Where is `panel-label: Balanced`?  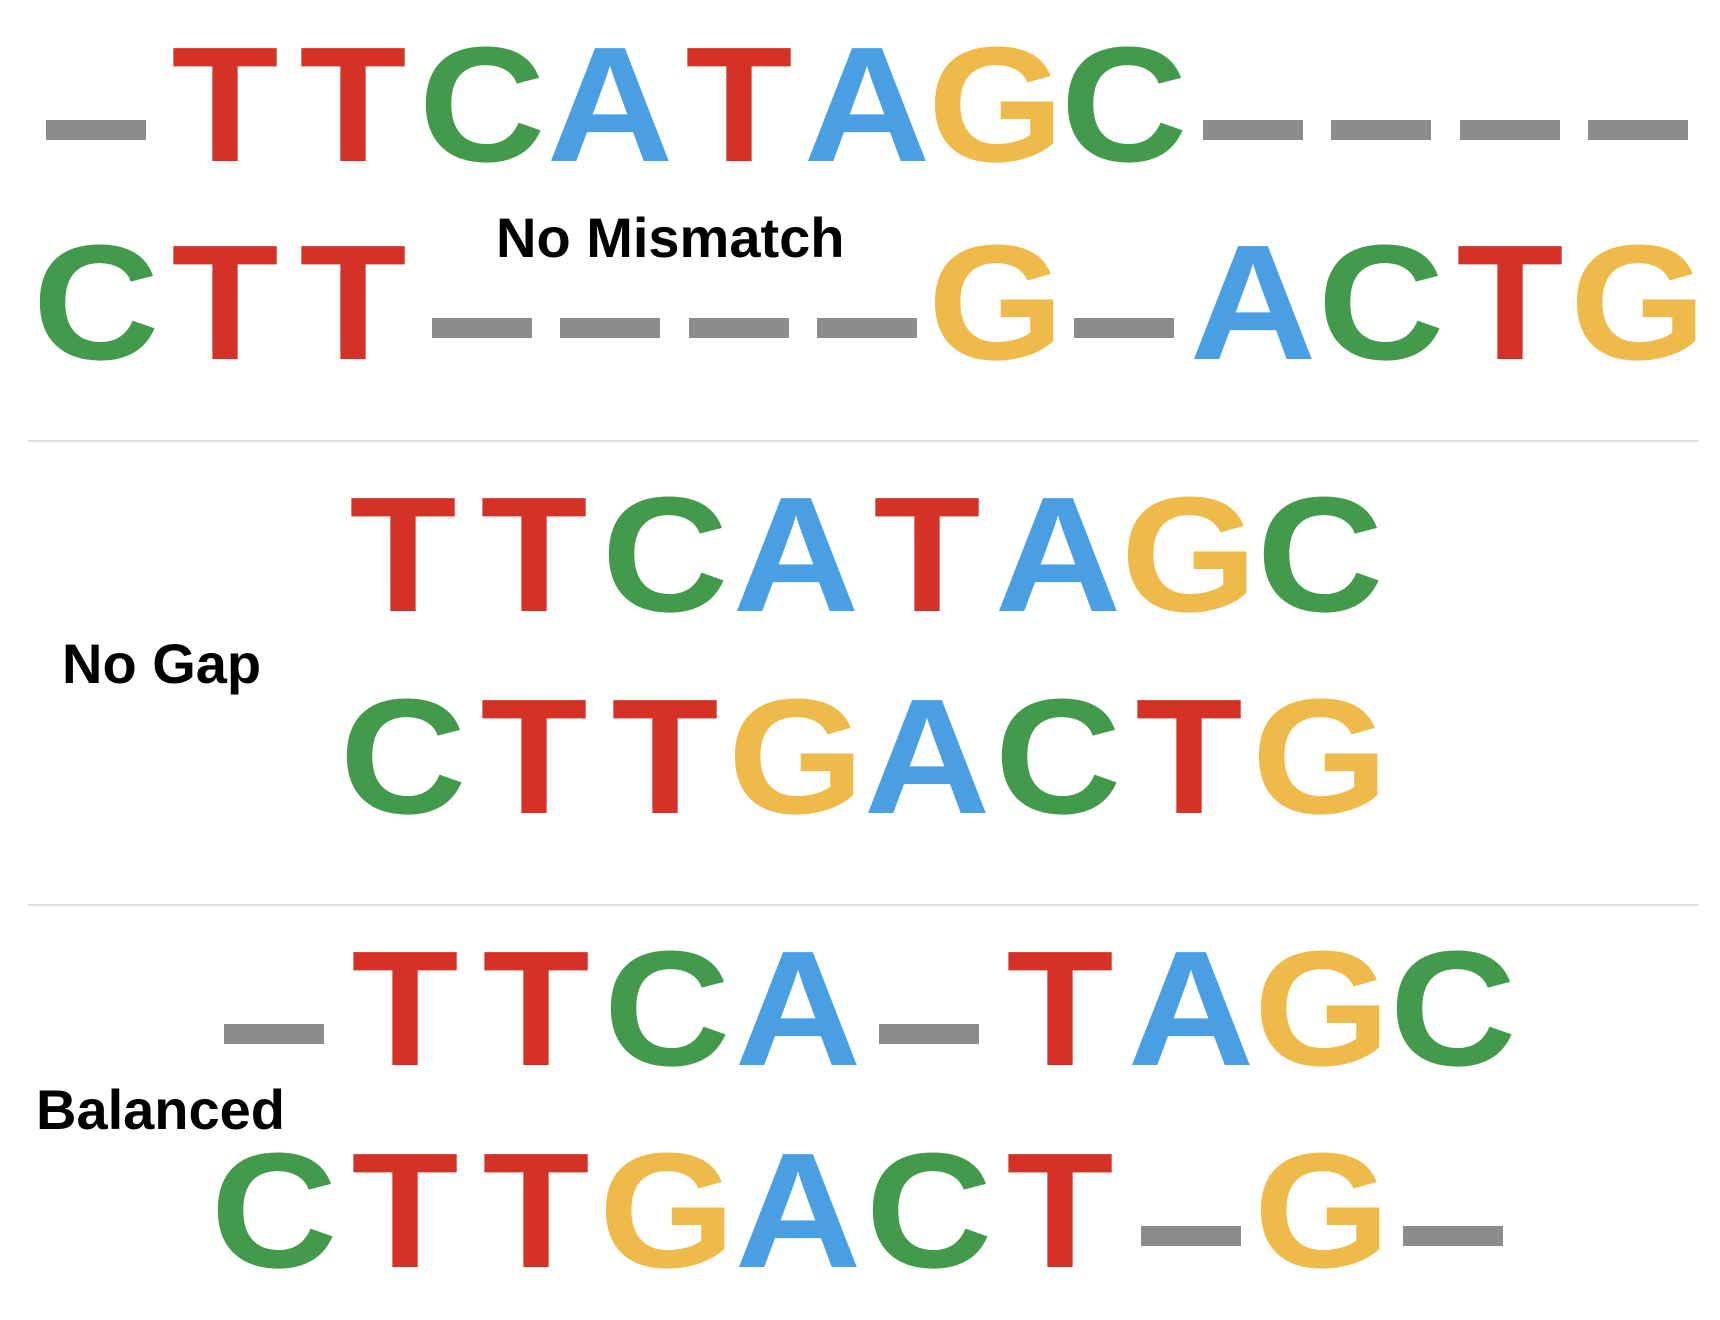 panel-label: Balanced is located at coordinates (160, 1109).